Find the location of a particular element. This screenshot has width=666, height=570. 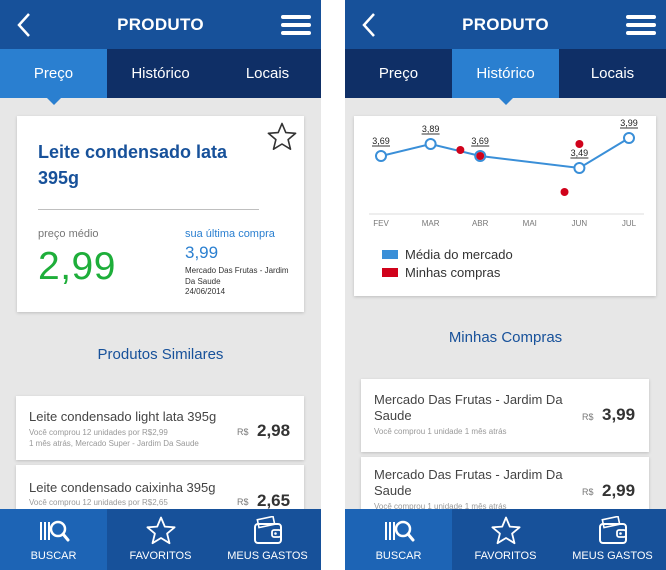

my-purchases-title: Minhas Compras is located at coordinates (505, 337).